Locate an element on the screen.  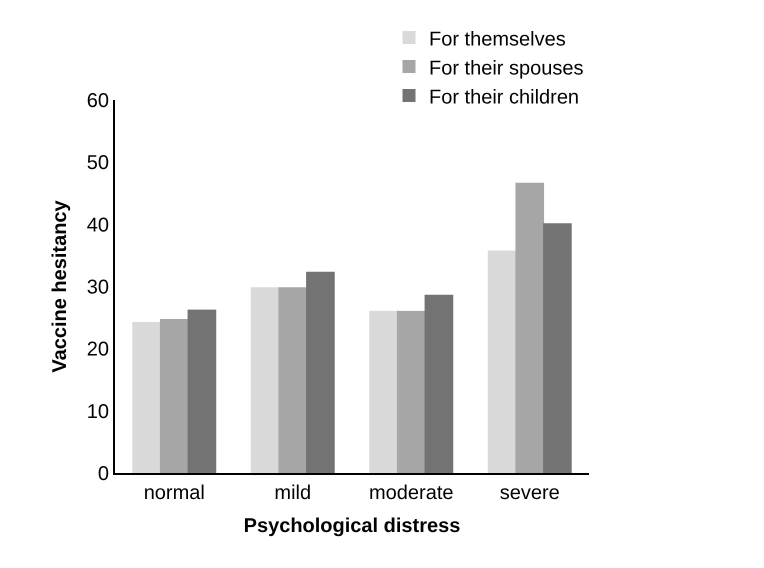
y-tick-label: 40 is located at coordinates (97, 225).